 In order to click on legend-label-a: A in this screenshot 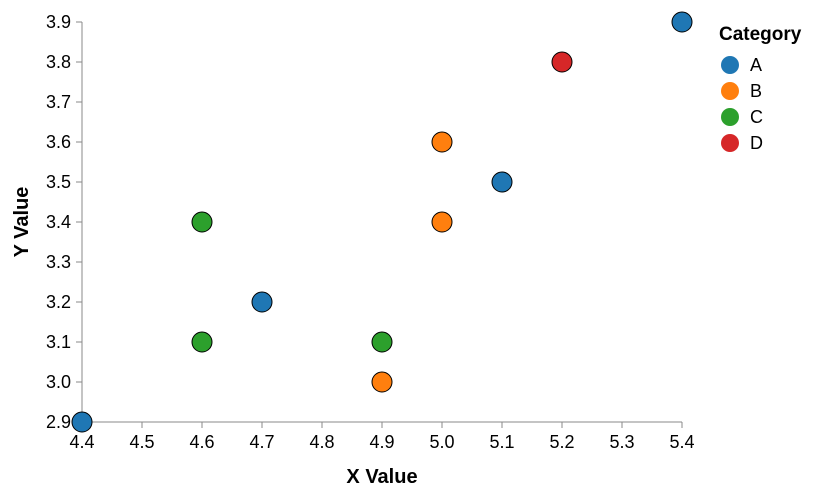, I will do `click(756, 65)`.